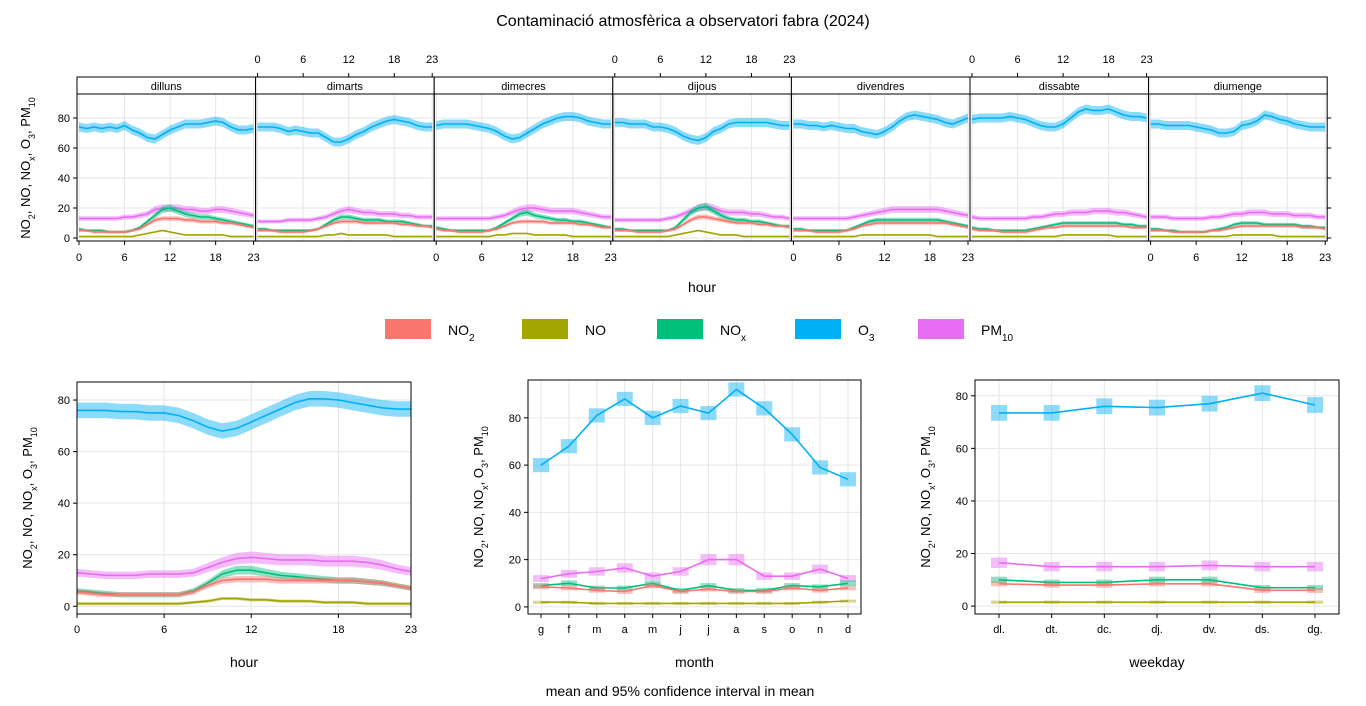 Image resolution: width=1366 pixels, height=706 pixels. I want to click on legend-swatch-PM10, so click(941, 329).